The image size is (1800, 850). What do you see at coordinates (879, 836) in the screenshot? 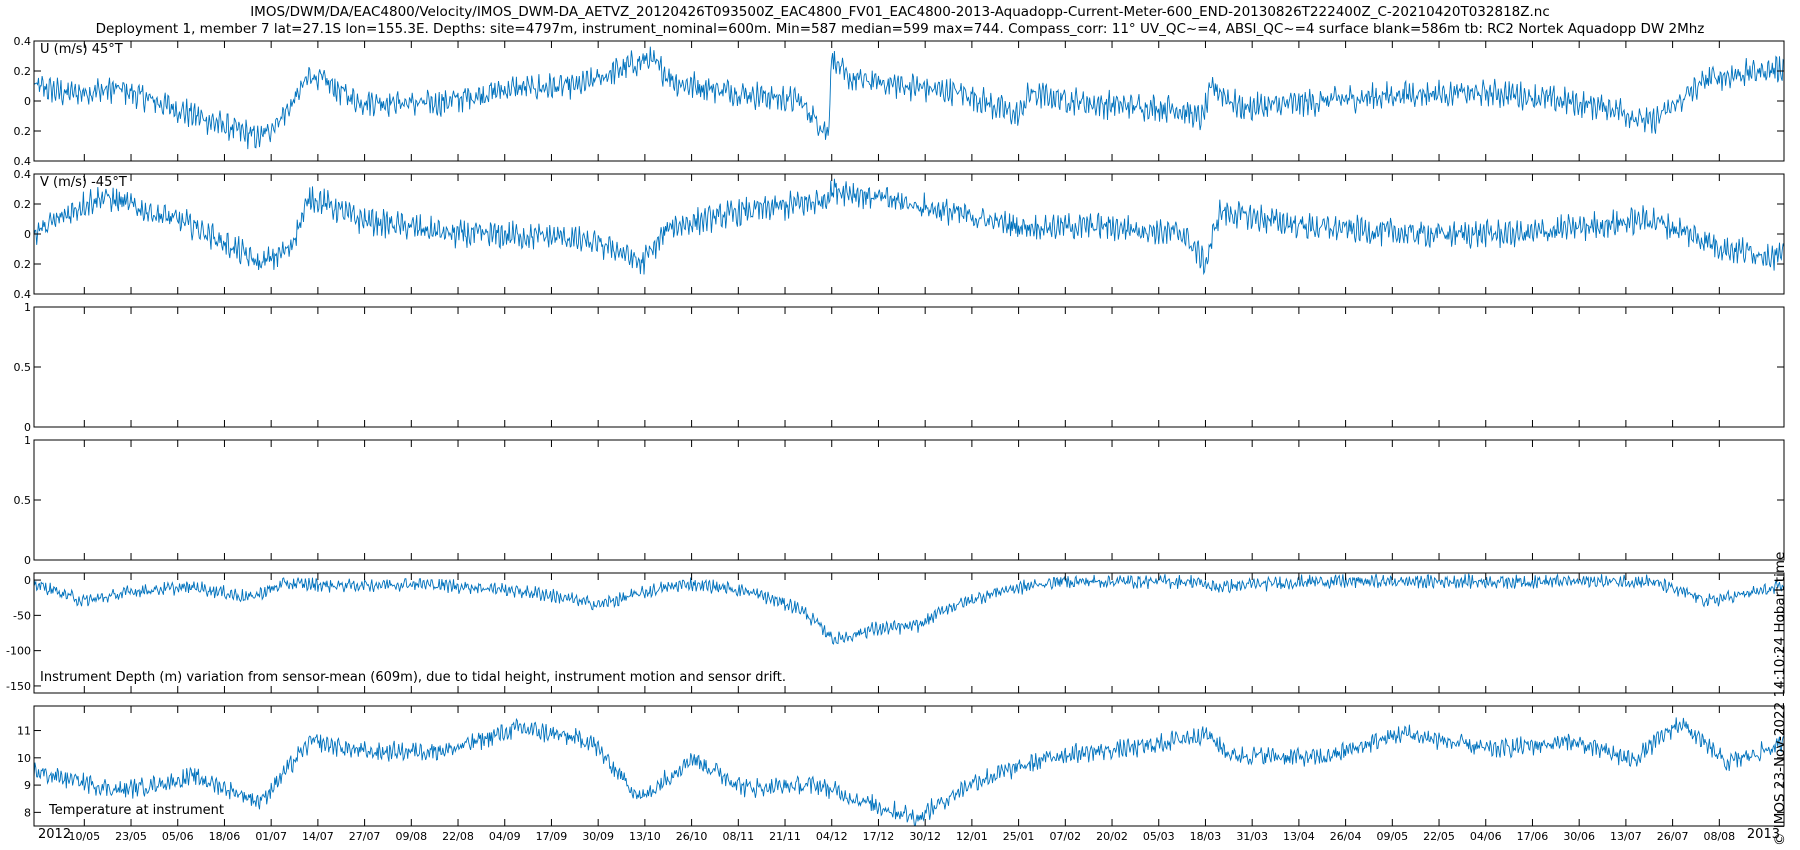
I see `time-tick-label: 17/12` at bounding box center [879, 836].